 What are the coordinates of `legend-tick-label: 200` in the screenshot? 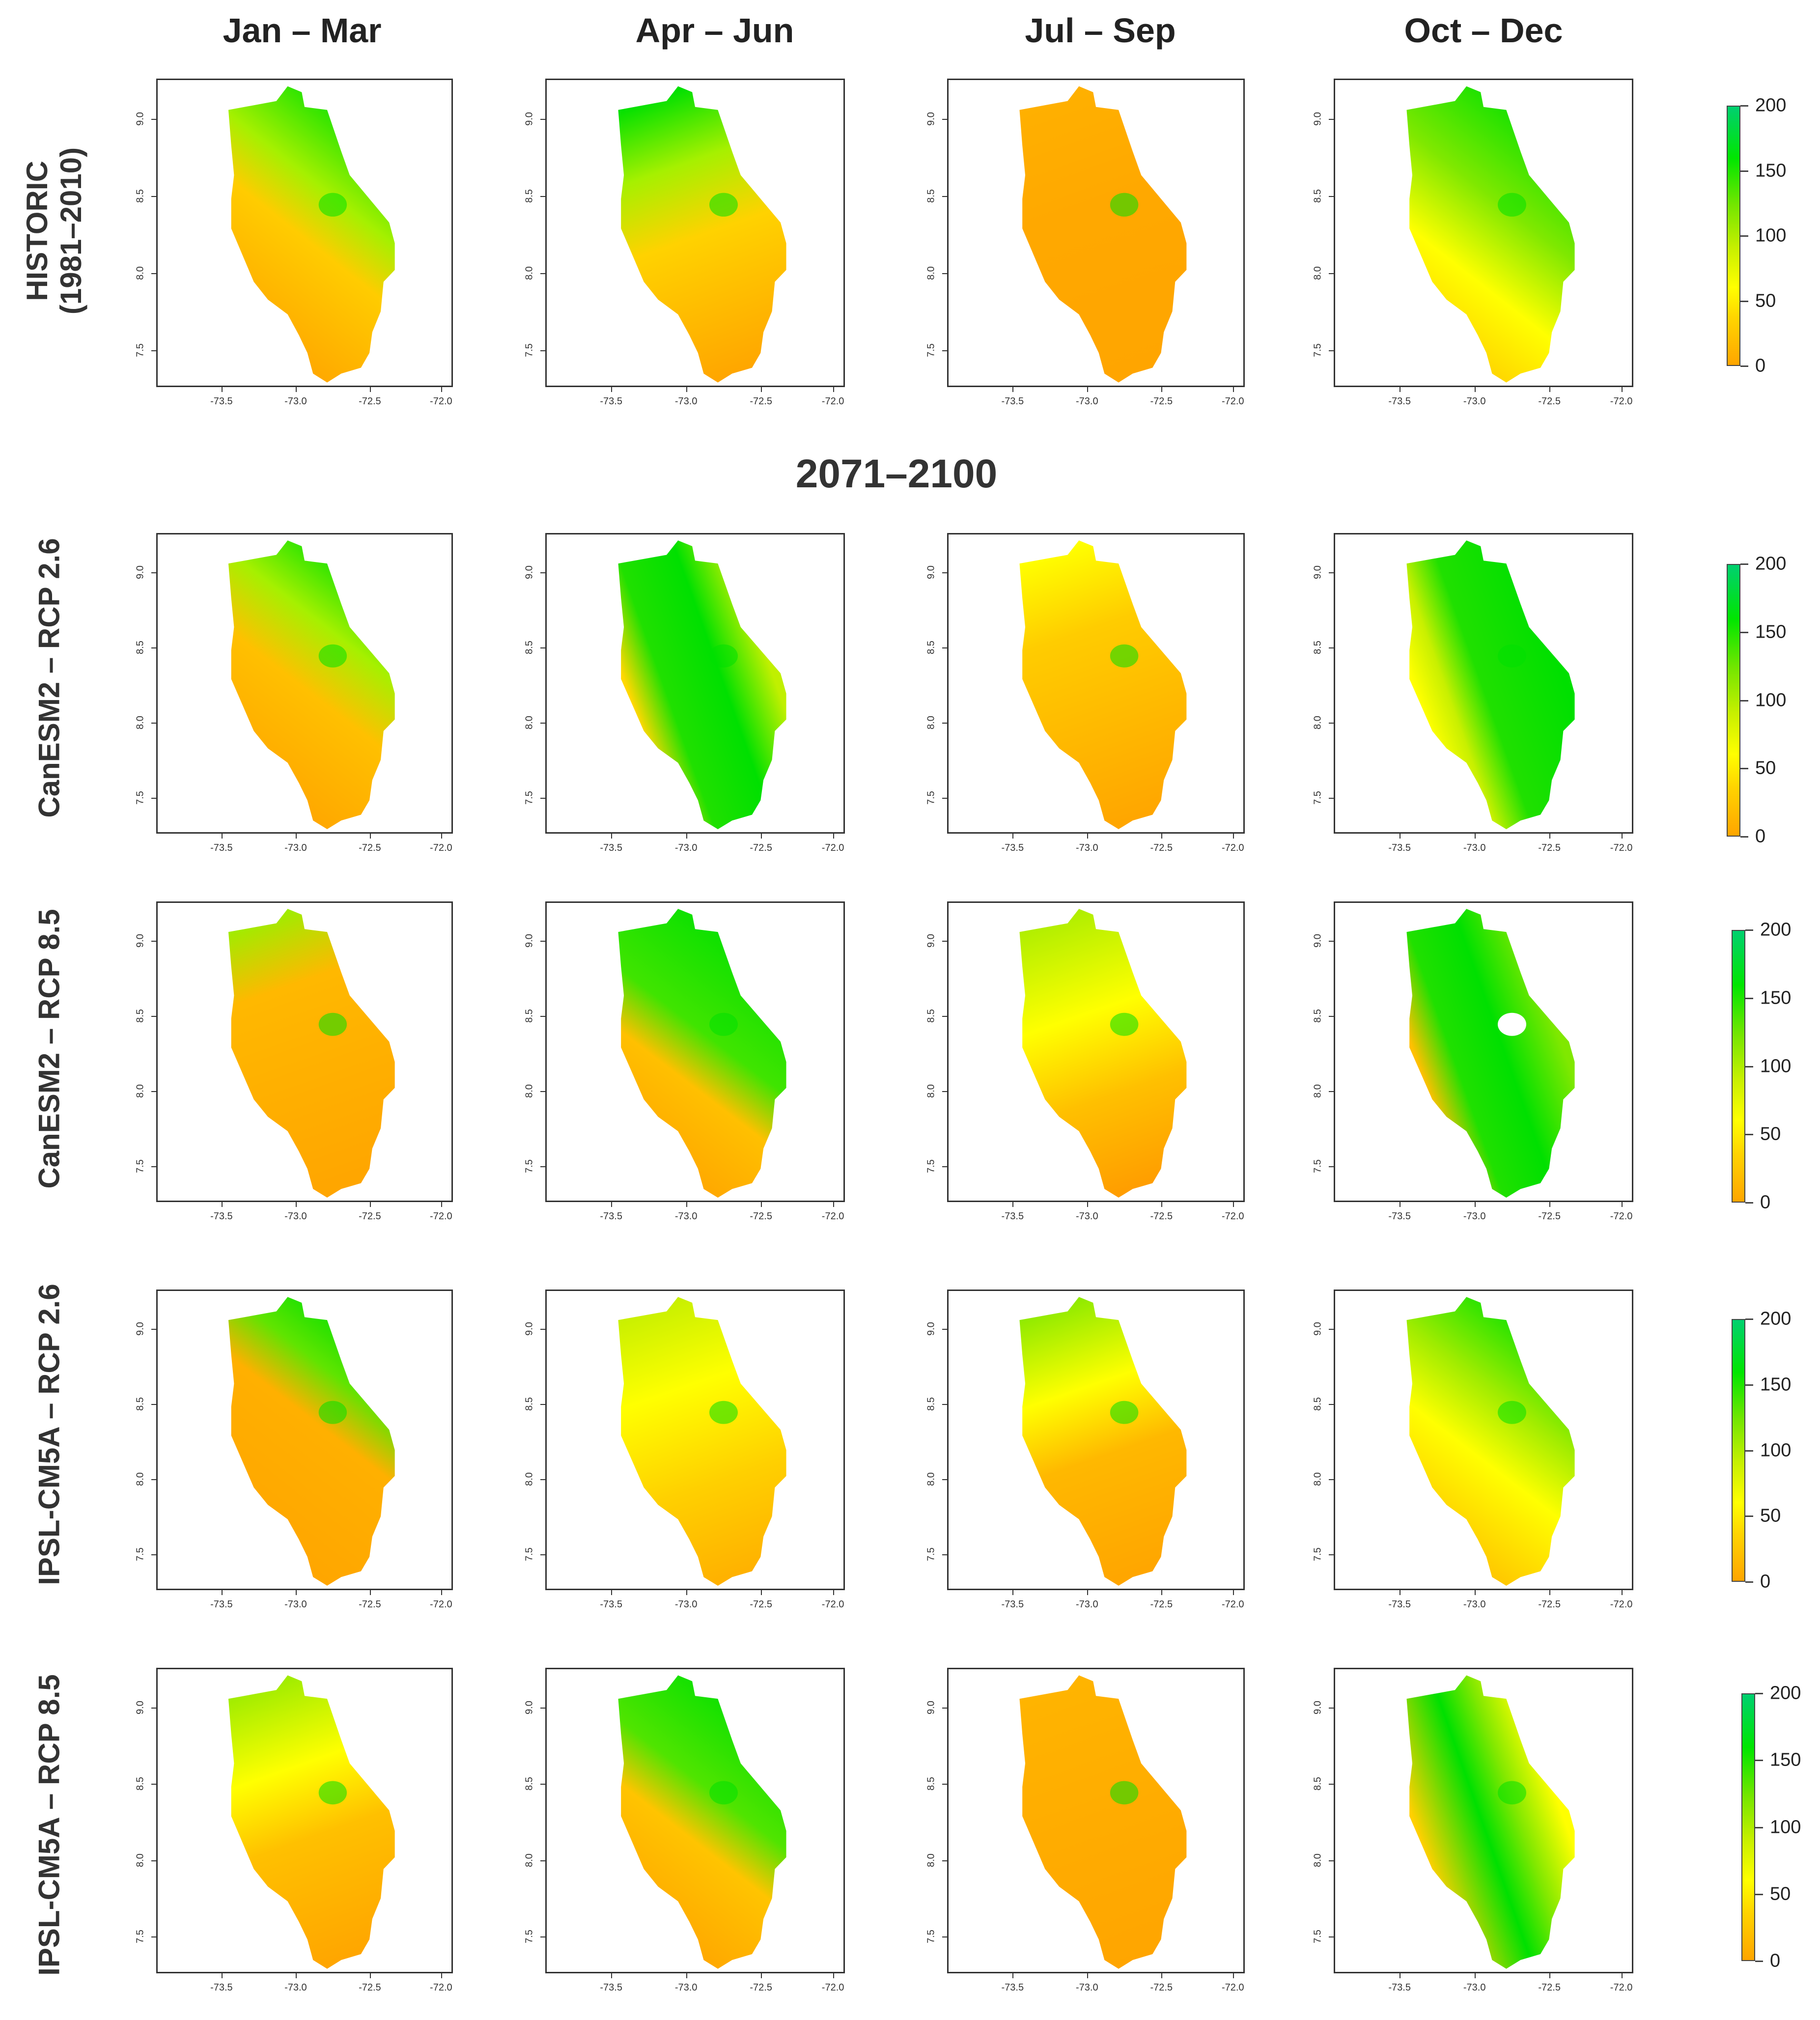 It's located at (1771, 105).